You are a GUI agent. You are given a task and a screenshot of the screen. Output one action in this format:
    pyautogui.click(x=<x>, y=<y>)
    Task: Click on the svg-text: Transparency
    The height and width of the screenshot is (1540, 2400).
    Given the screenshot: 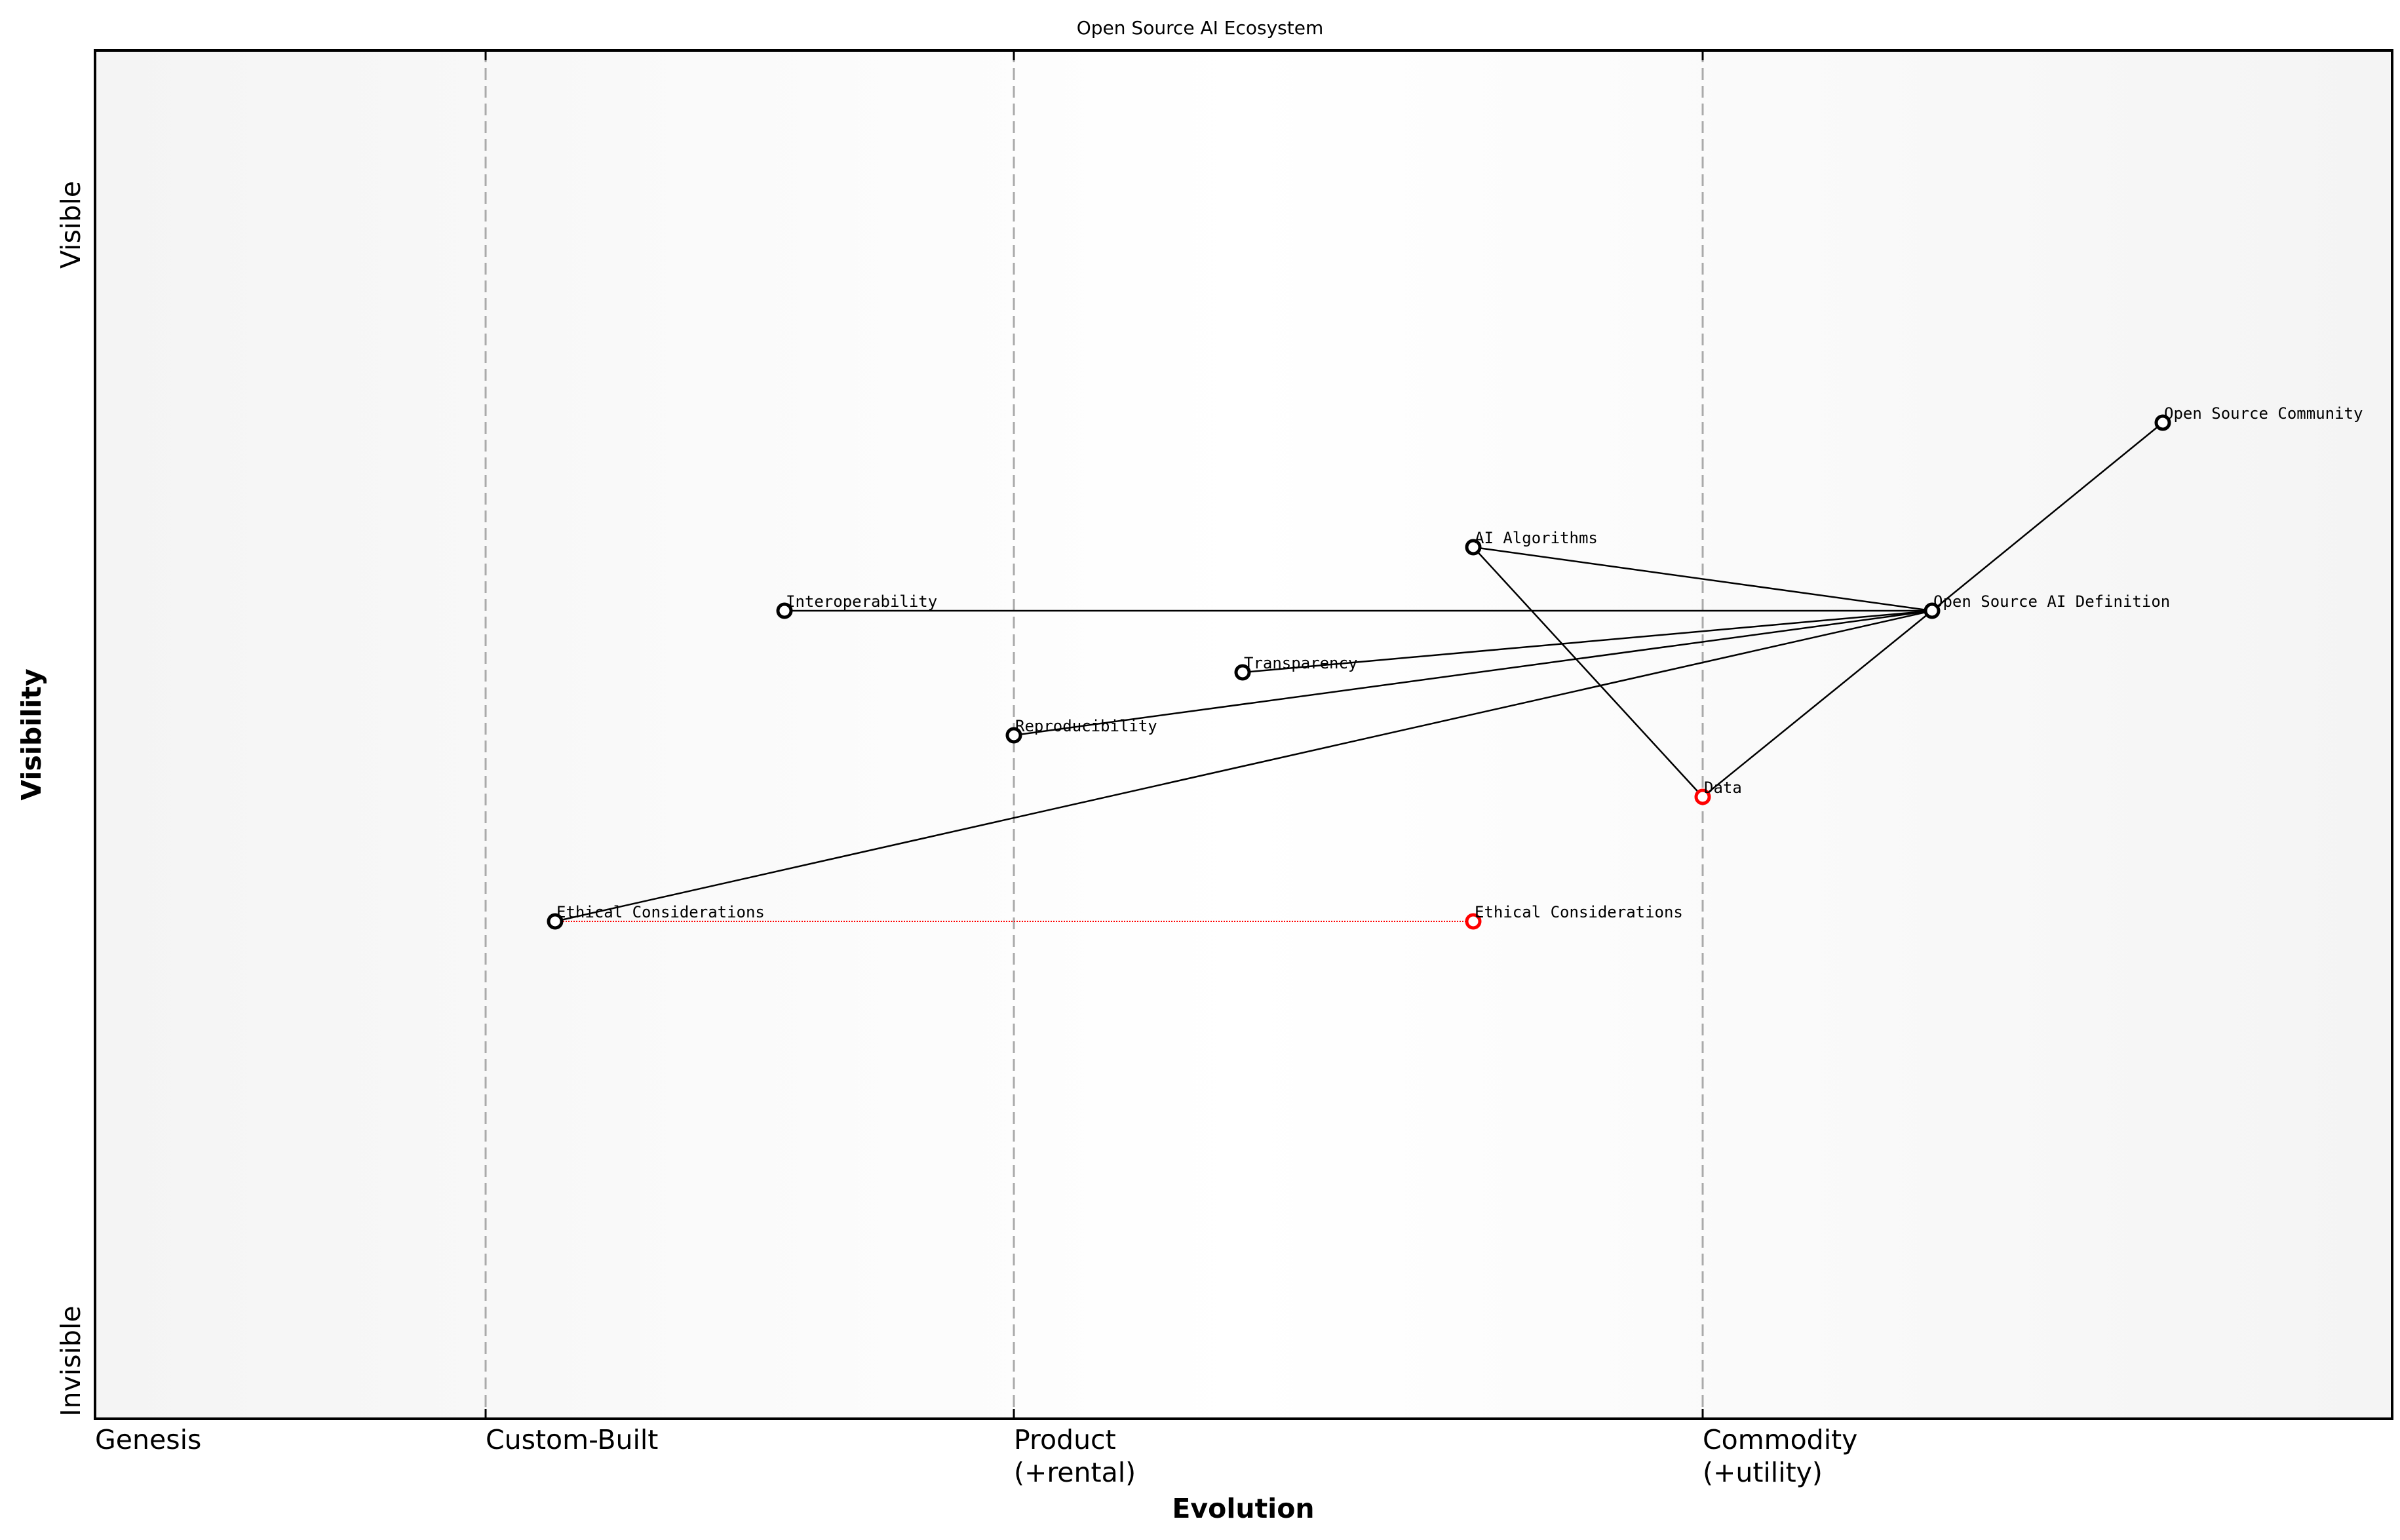 What is the action you would take?
    pyautogui.click(x=1300, y=663)
    